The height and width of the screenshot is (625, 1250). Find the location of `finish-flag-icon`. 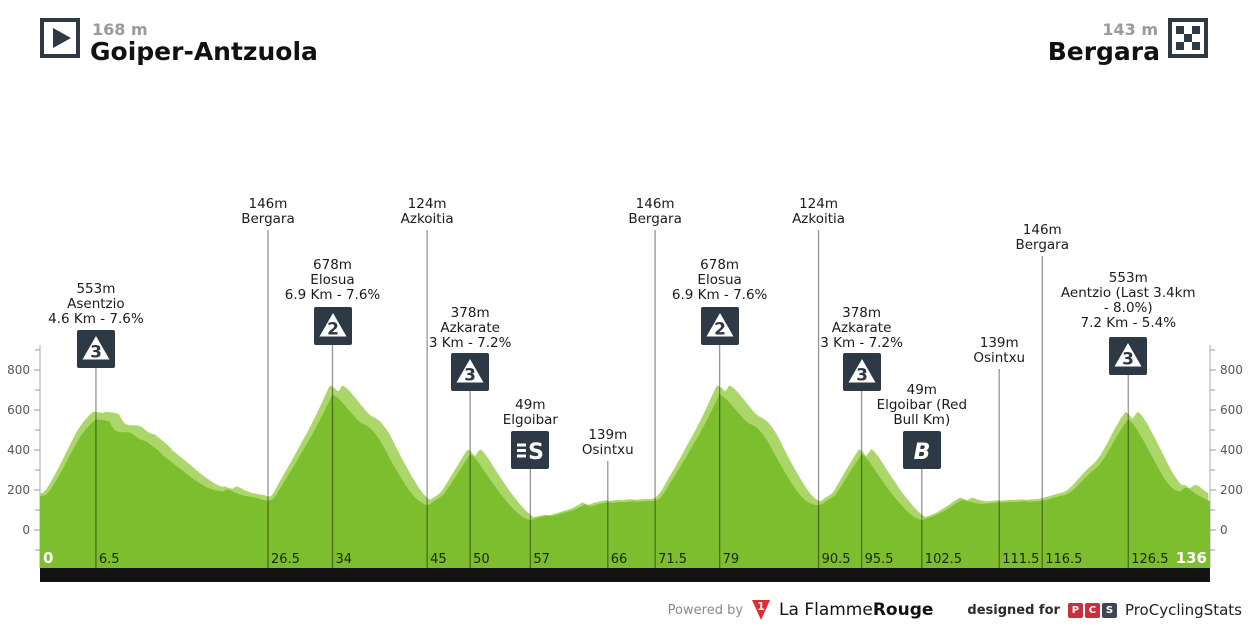

finish-flag-icon is located at coordinates (1188, 38).